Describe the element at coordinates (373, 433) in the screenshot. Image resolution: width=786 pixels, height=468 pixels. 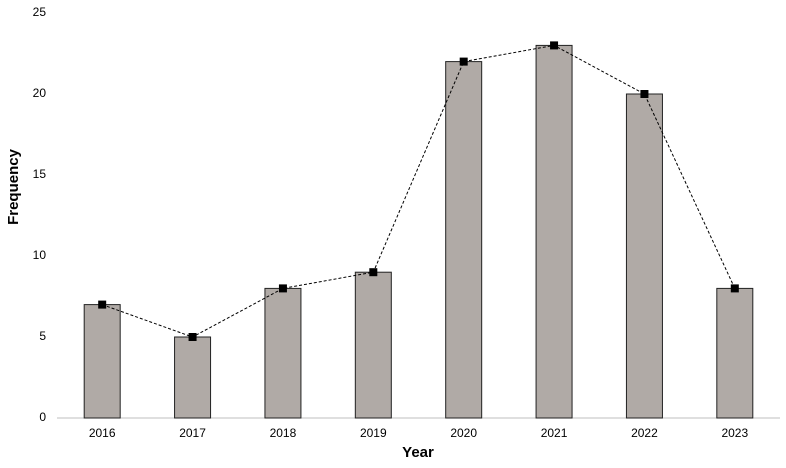
I see `x-tick-label: 2019` at that location.